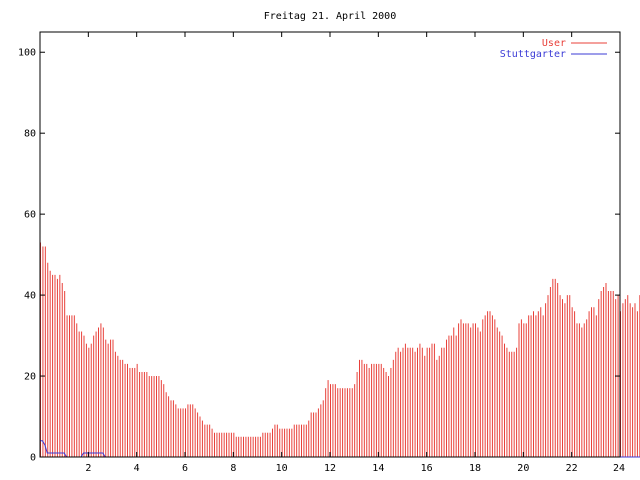  What do you see at coordinates (523, 468) in the screenshot?
I see `x-tick-label: 20` at bounding box center [523, 468].